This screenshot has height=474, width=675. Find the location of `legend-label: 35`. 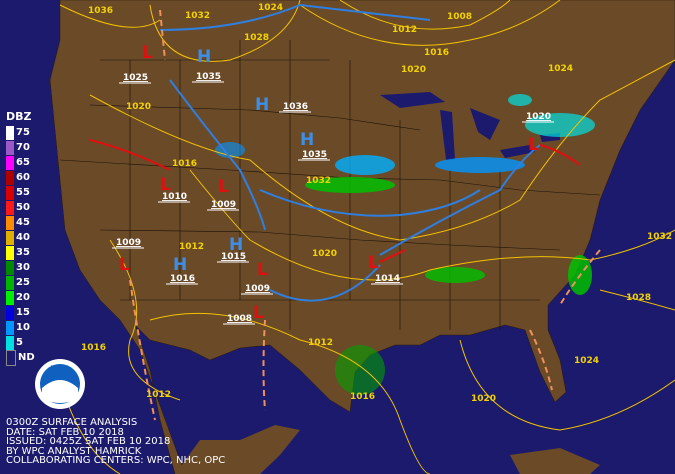

legend-label: 35 is located at coordinates (23, 252).